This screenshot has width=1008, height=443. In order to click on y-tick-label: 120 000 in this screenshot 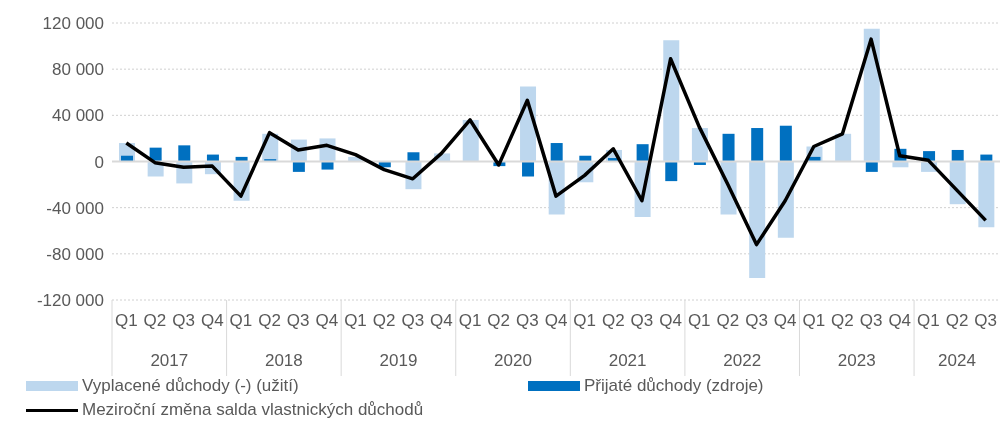, I will do `click(73, 24)`.